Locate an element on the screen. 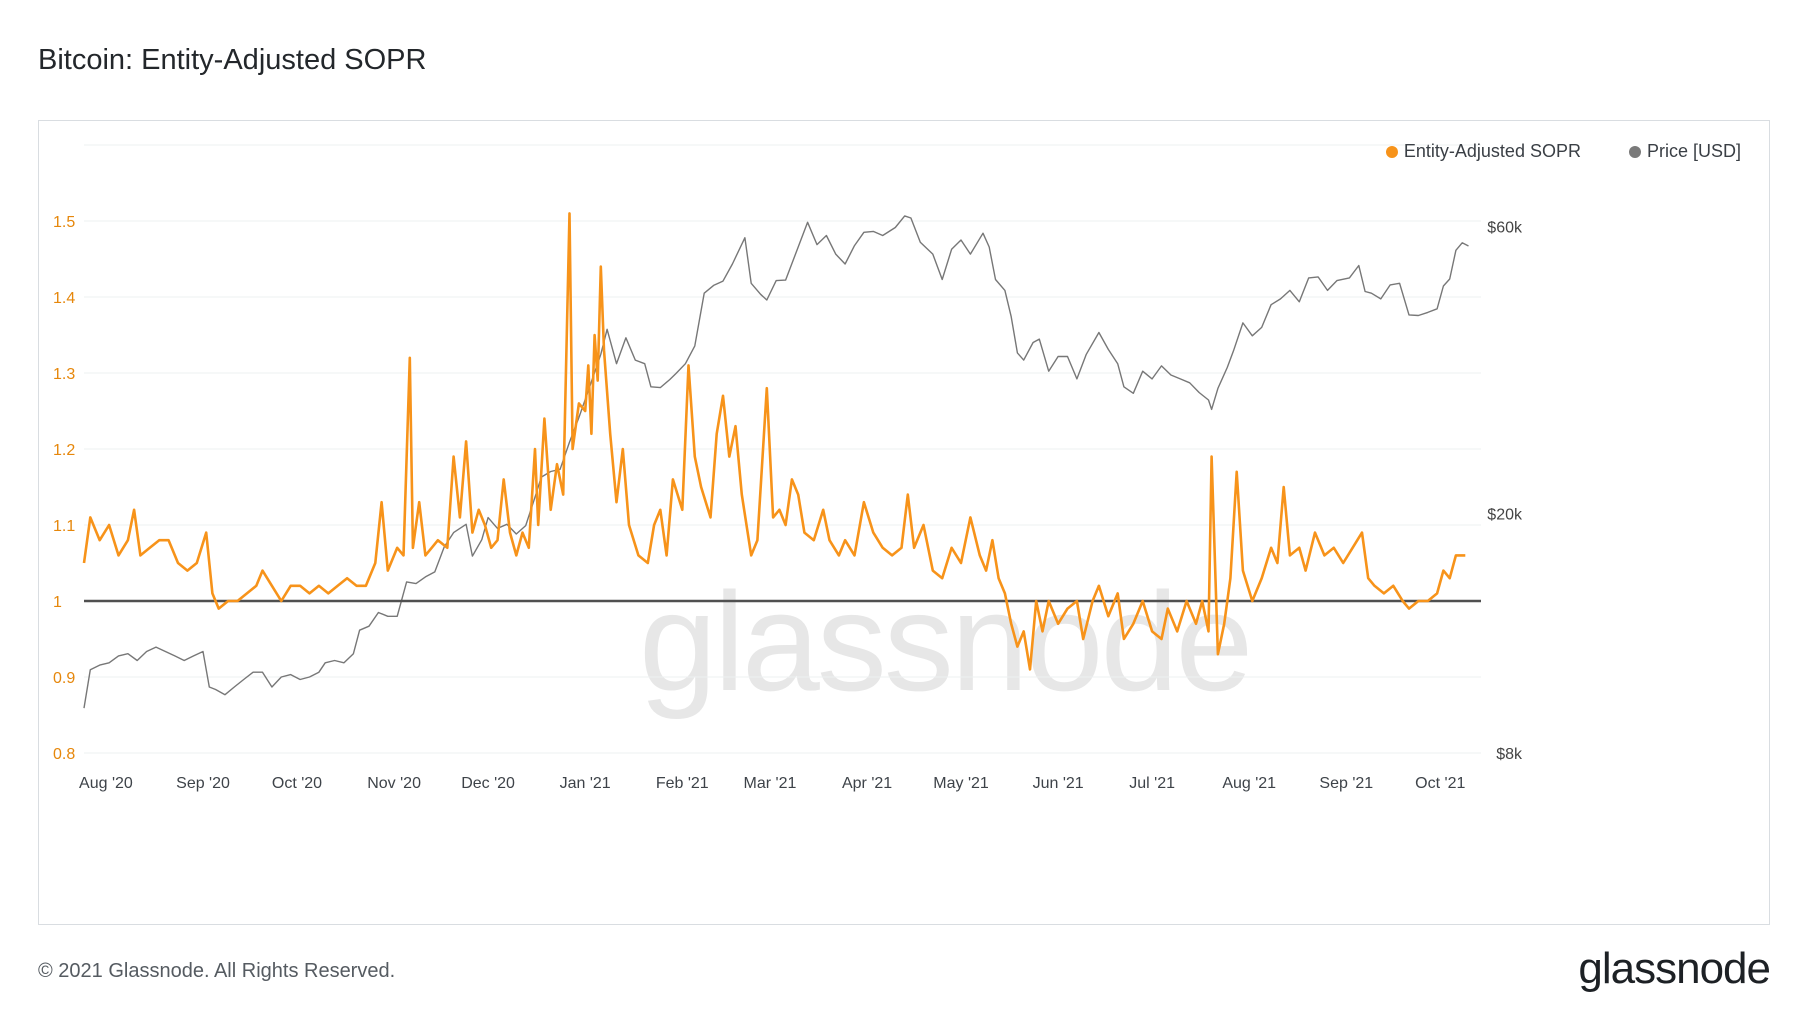 The width and height of the screenshot is (1800, 1013). y-left-tick-label: 0.8 is located at coordinates (64, 754).